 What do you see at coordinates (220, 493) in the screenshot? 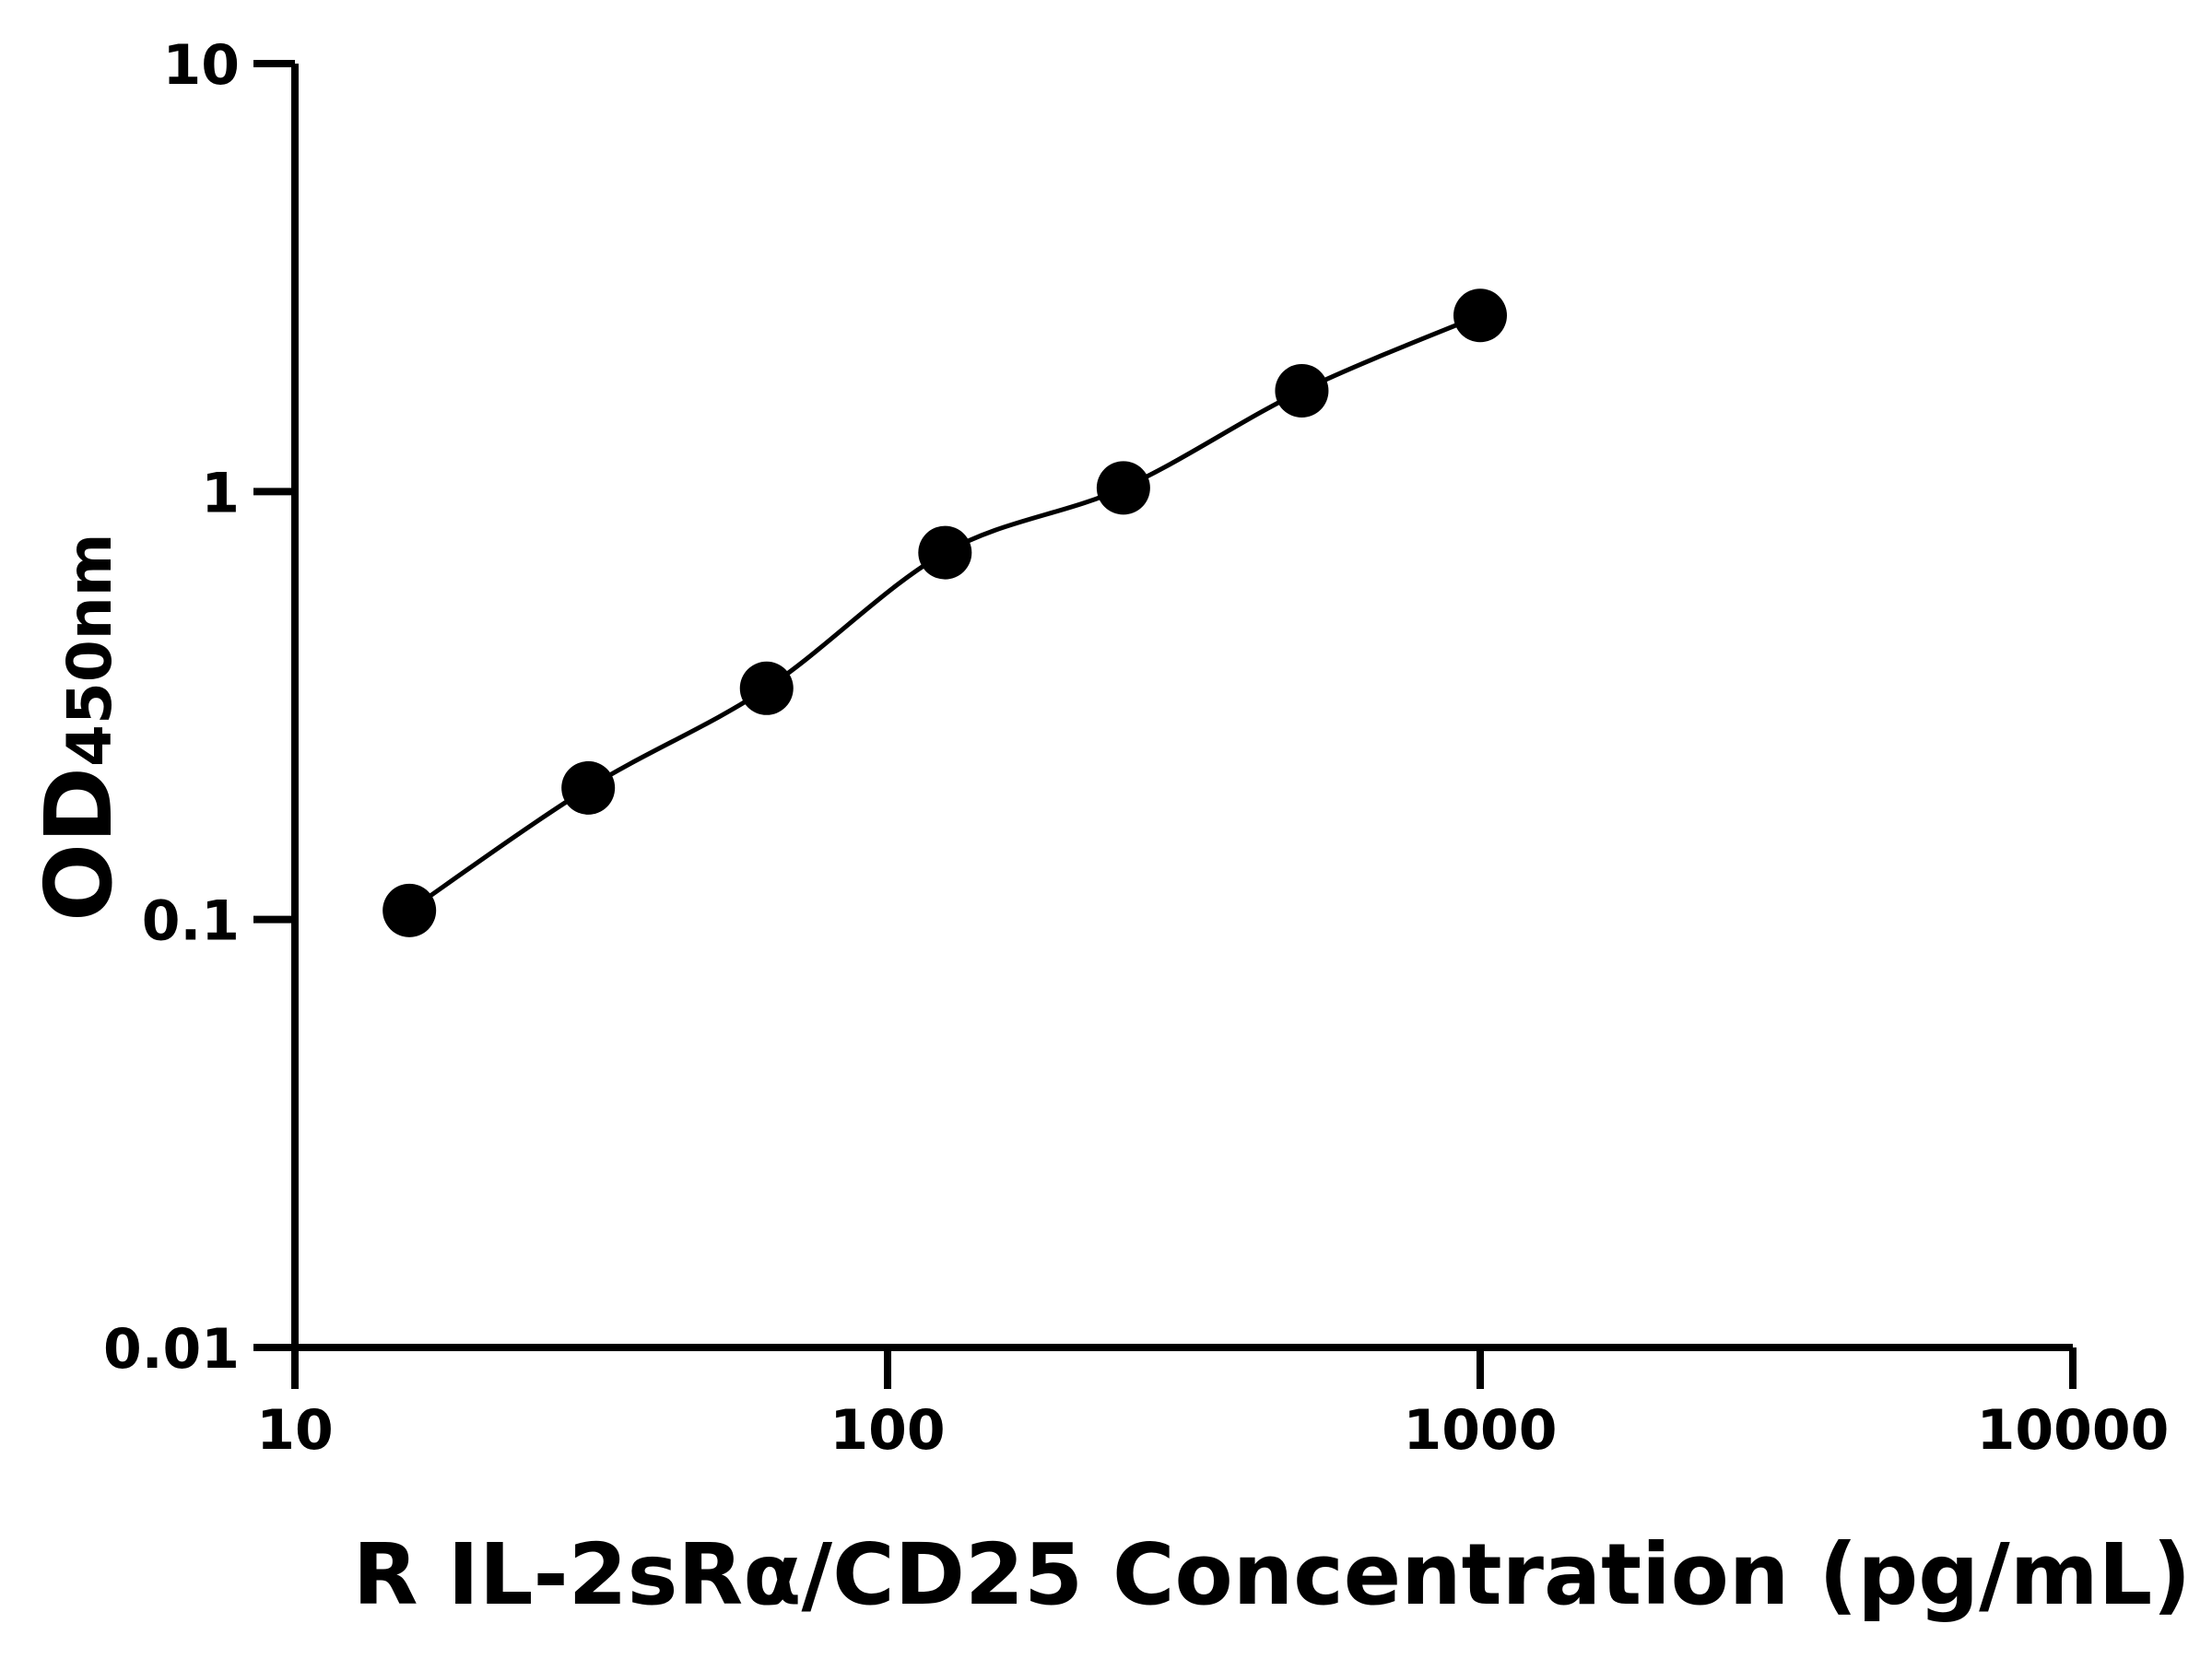
I see `y-tick-label: 1` at bounding box center [220, 493].